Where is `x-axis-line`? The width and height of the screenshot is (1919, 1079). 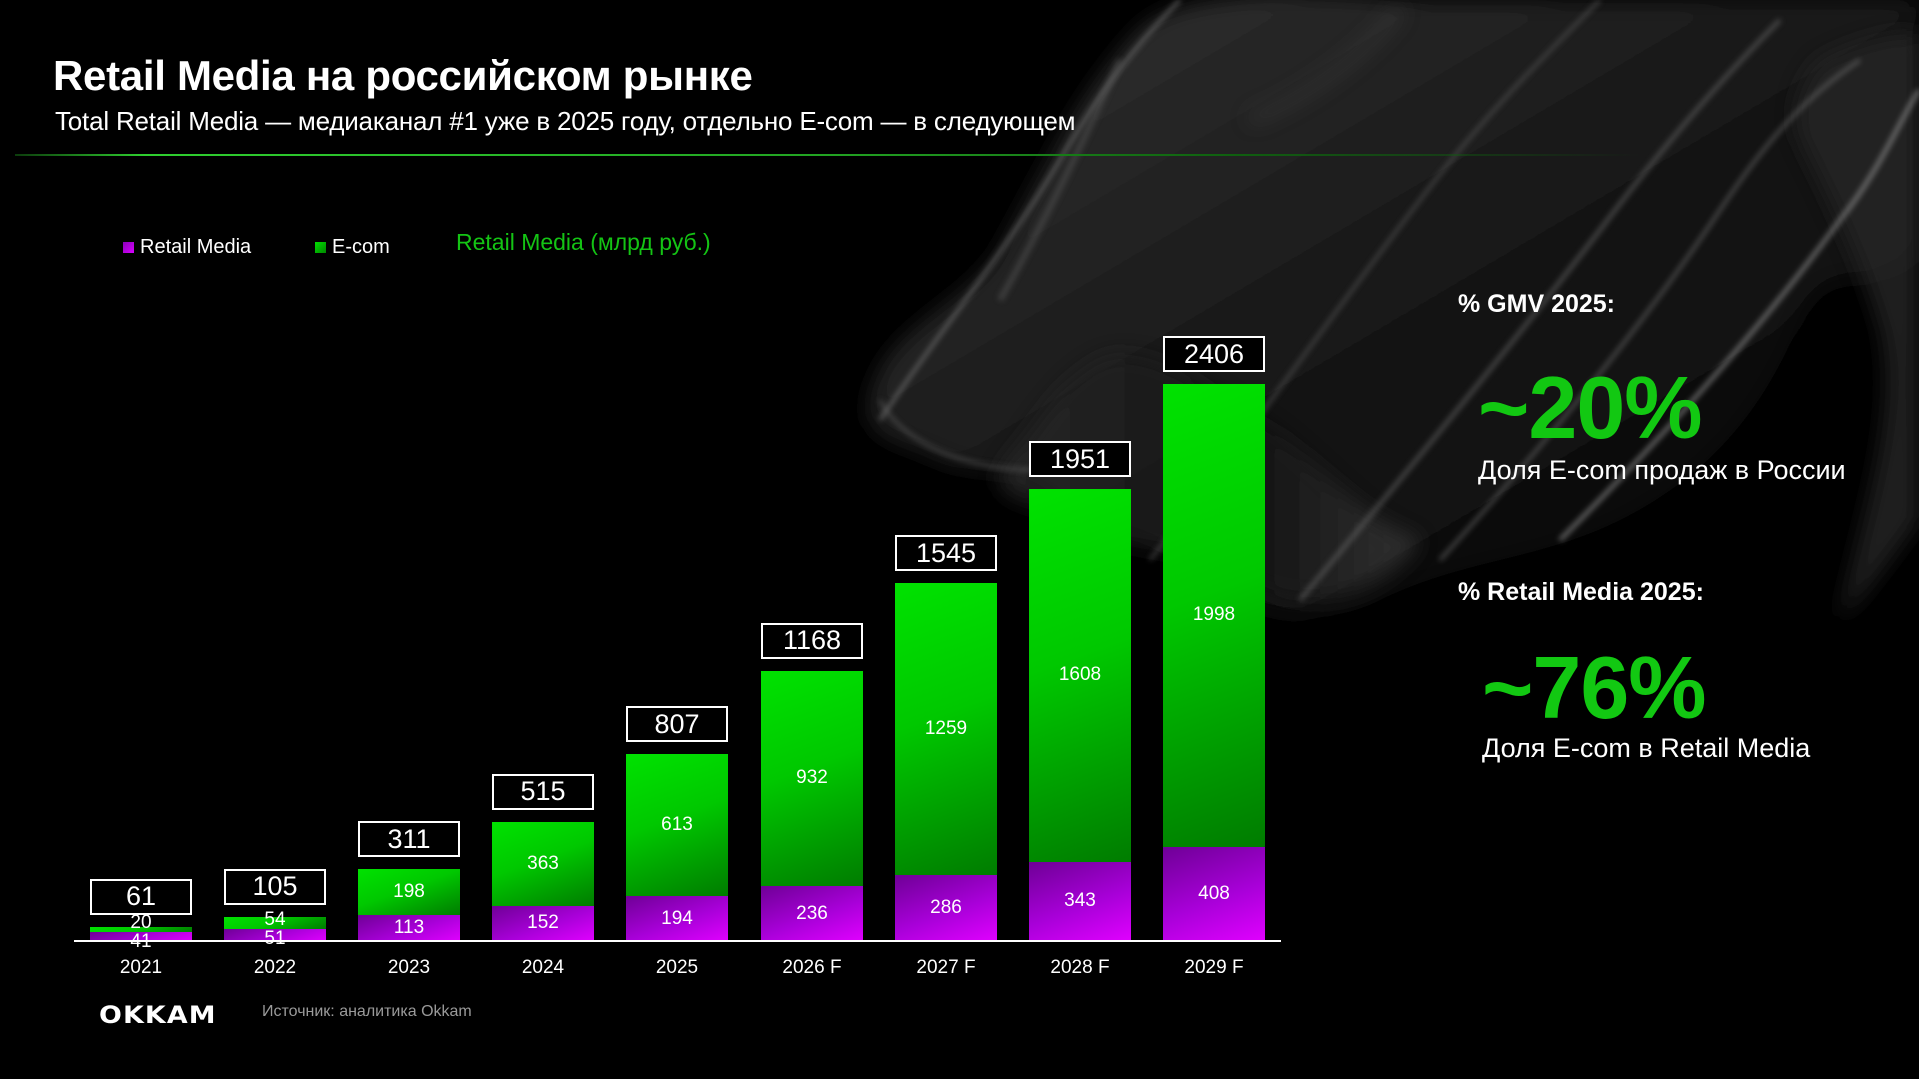 x-axis-line is located at coordinates (677, 941).